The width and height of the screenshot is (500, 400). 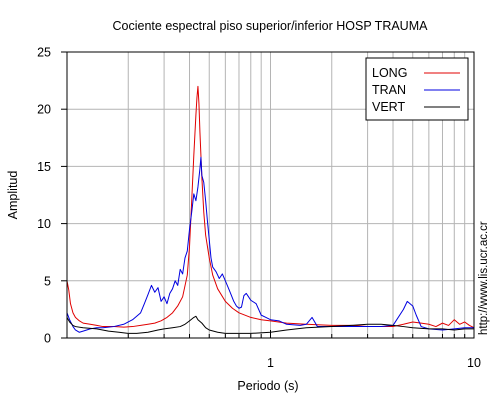 I want to click on y-tick-label: 5, so click(x=47, y=281).